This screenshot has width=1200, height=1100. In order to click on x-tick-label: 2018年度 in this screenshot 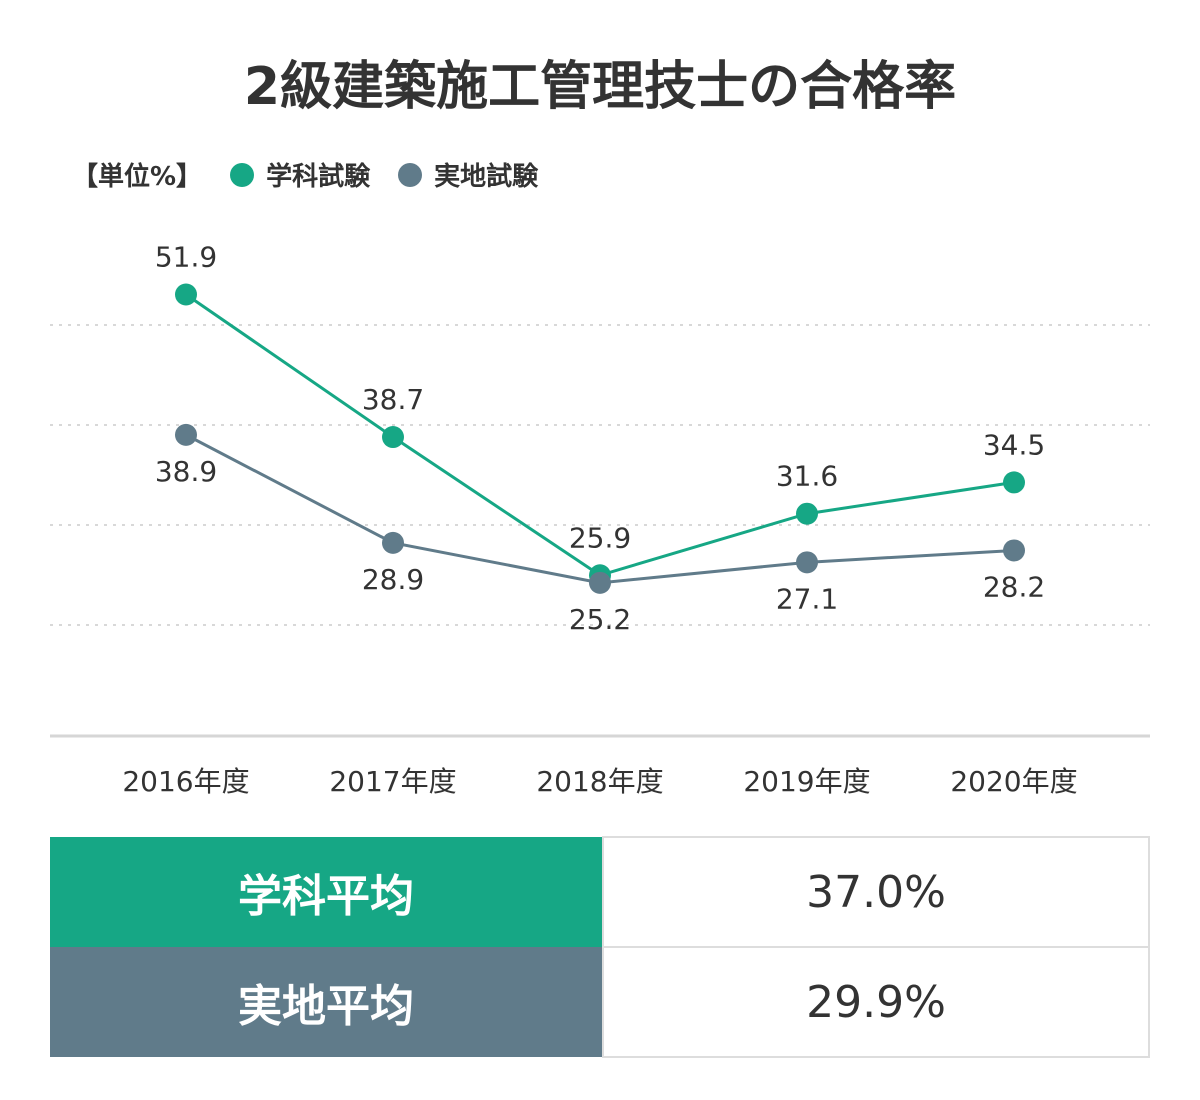, I will do `click(599, 781)`.